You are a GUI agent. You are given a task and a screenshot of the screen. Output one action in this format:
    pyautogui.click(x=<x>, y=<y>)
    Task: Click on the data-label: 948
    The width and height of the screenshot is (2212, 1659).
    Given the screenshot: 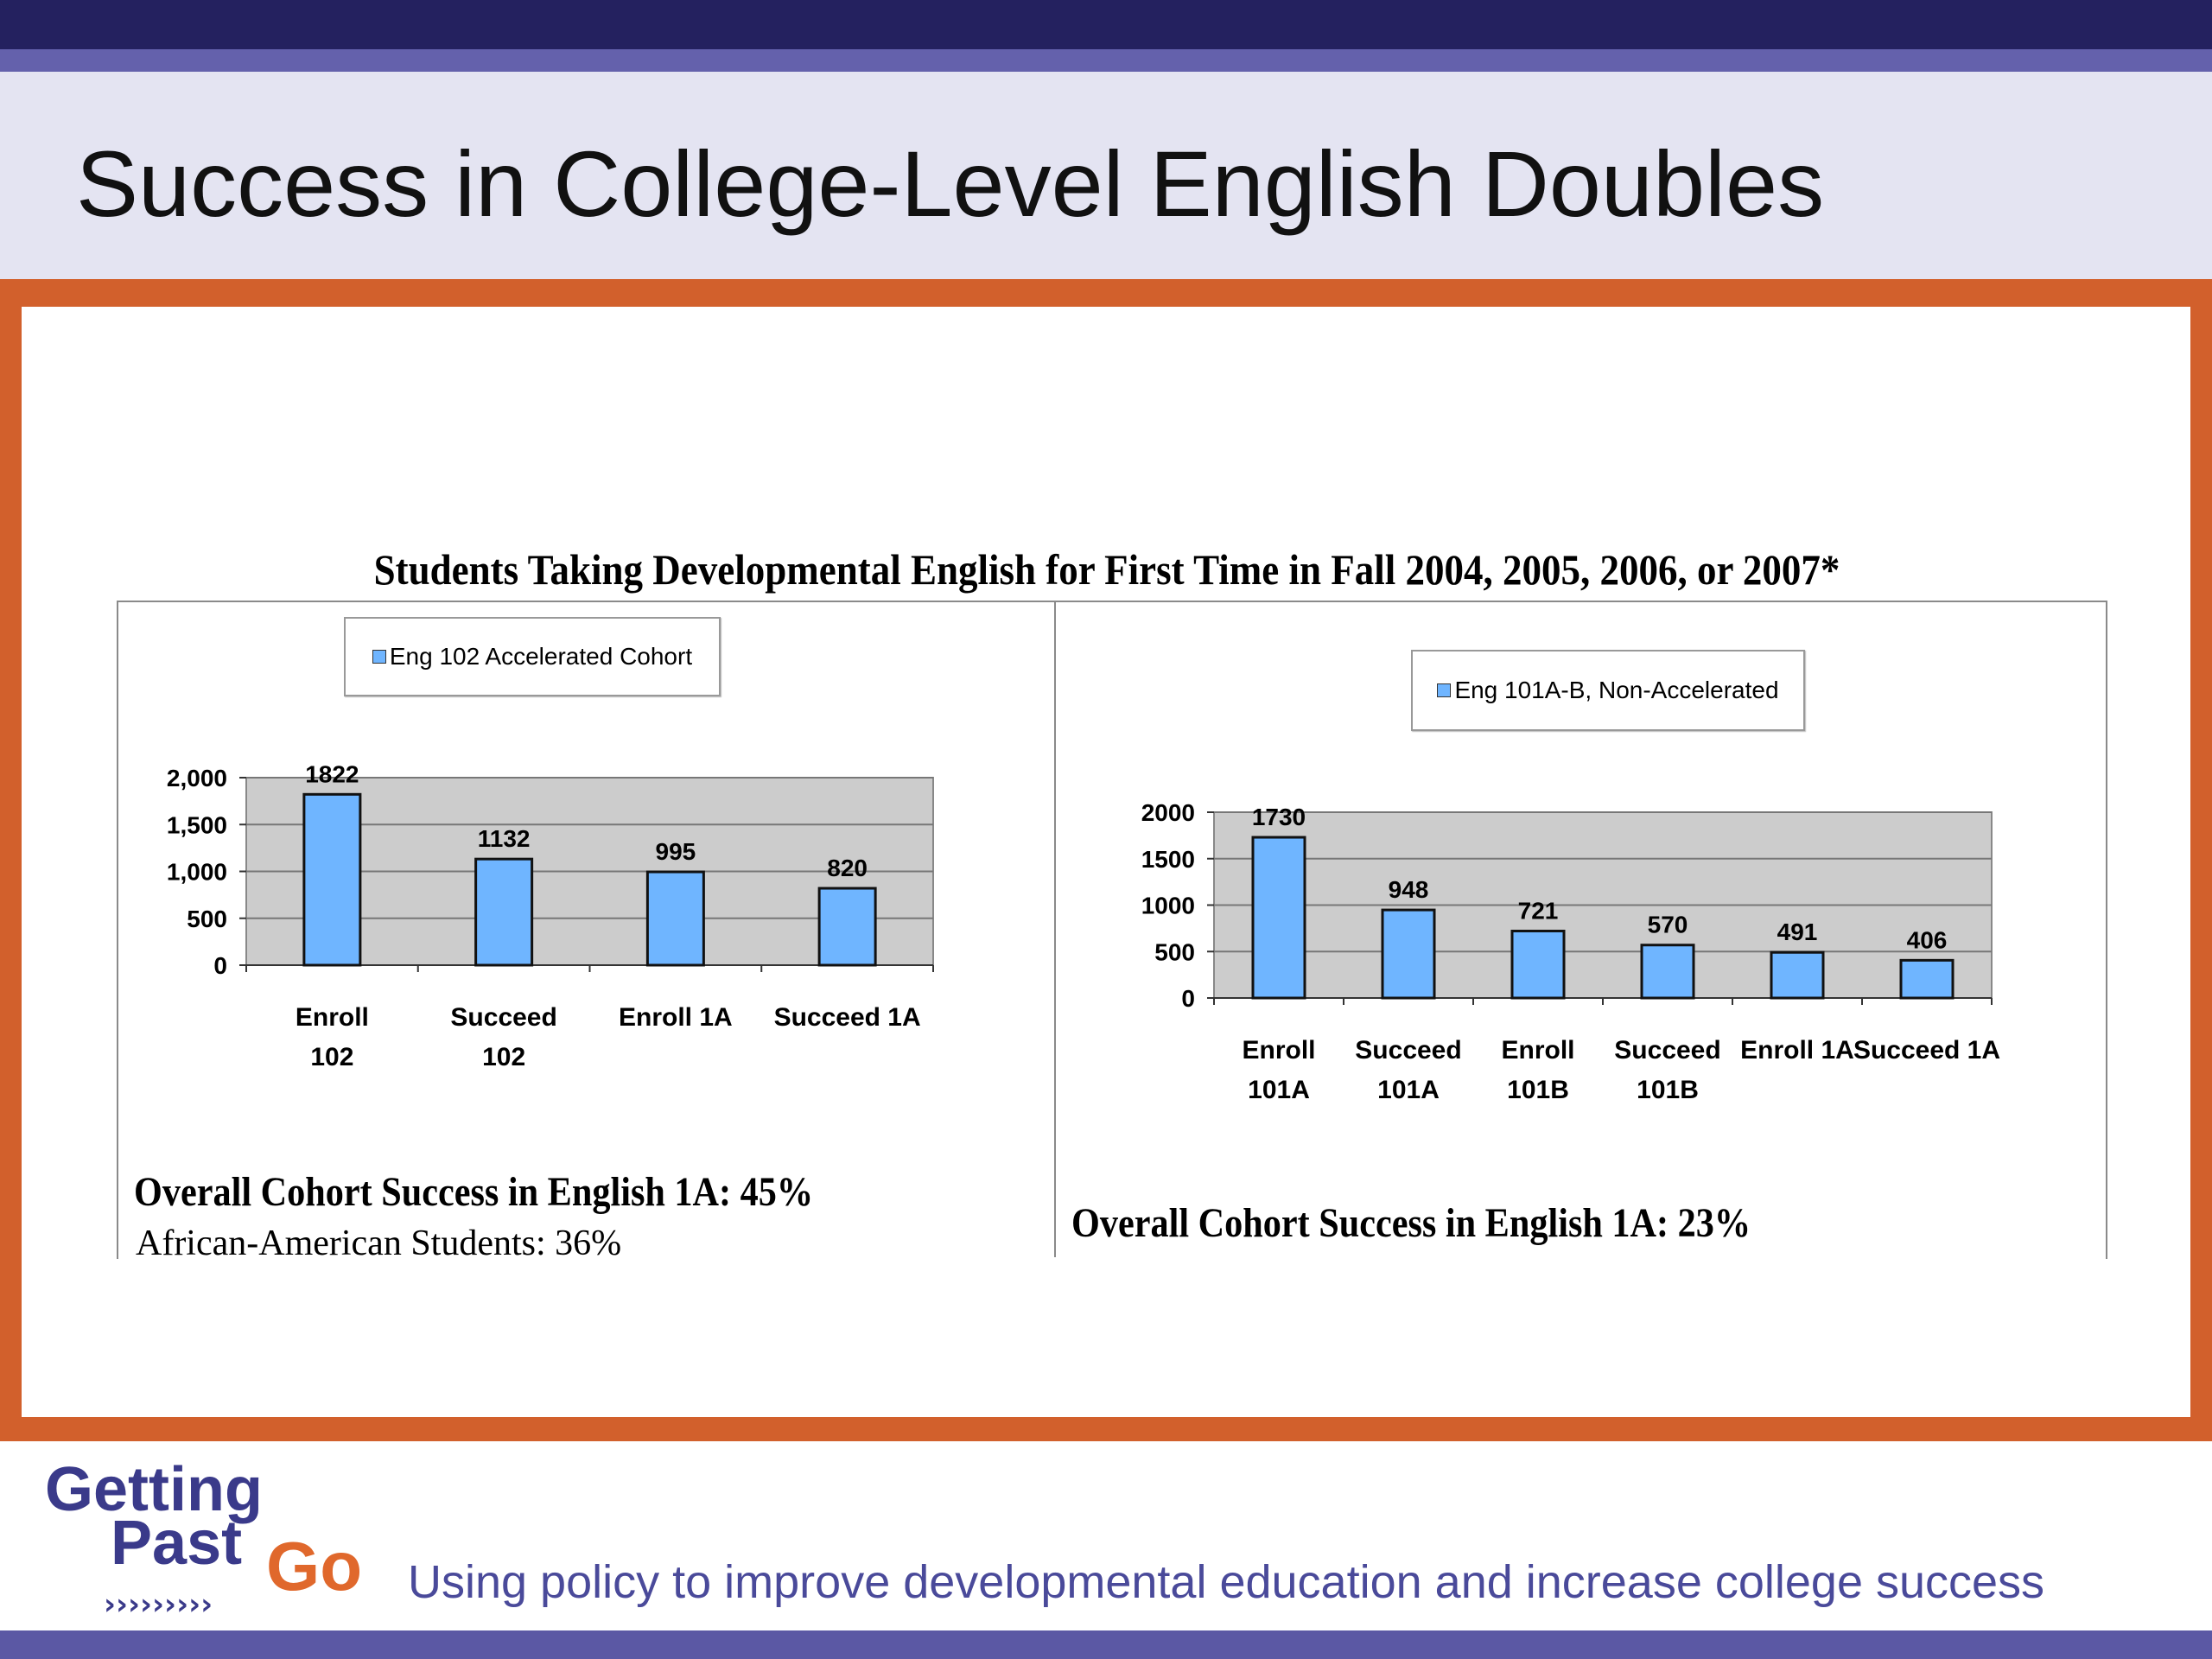 What is the action you would take?
    pyautogui.click(x=1409, y=889)
    